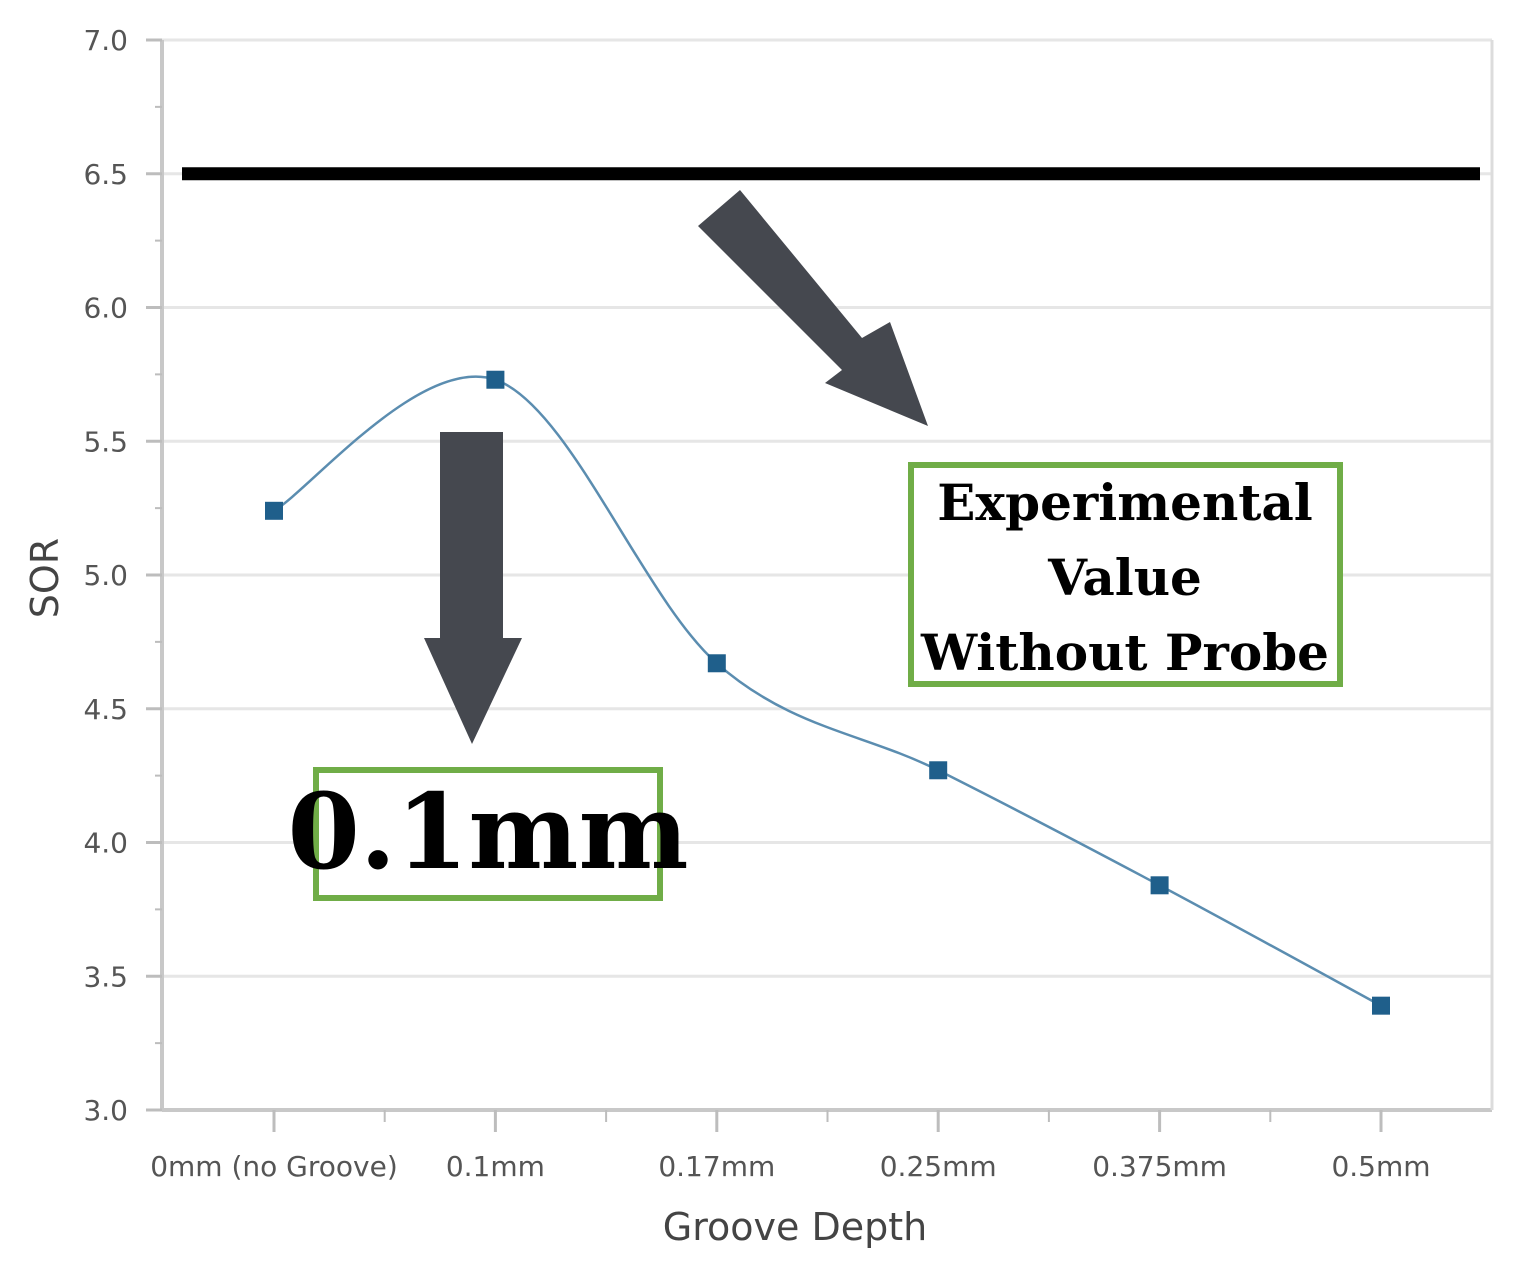  What do you see at coordinates (105, 709) in the screenshot?
I see `y-tick-label: 4.5` at bounding box center [105, 709].